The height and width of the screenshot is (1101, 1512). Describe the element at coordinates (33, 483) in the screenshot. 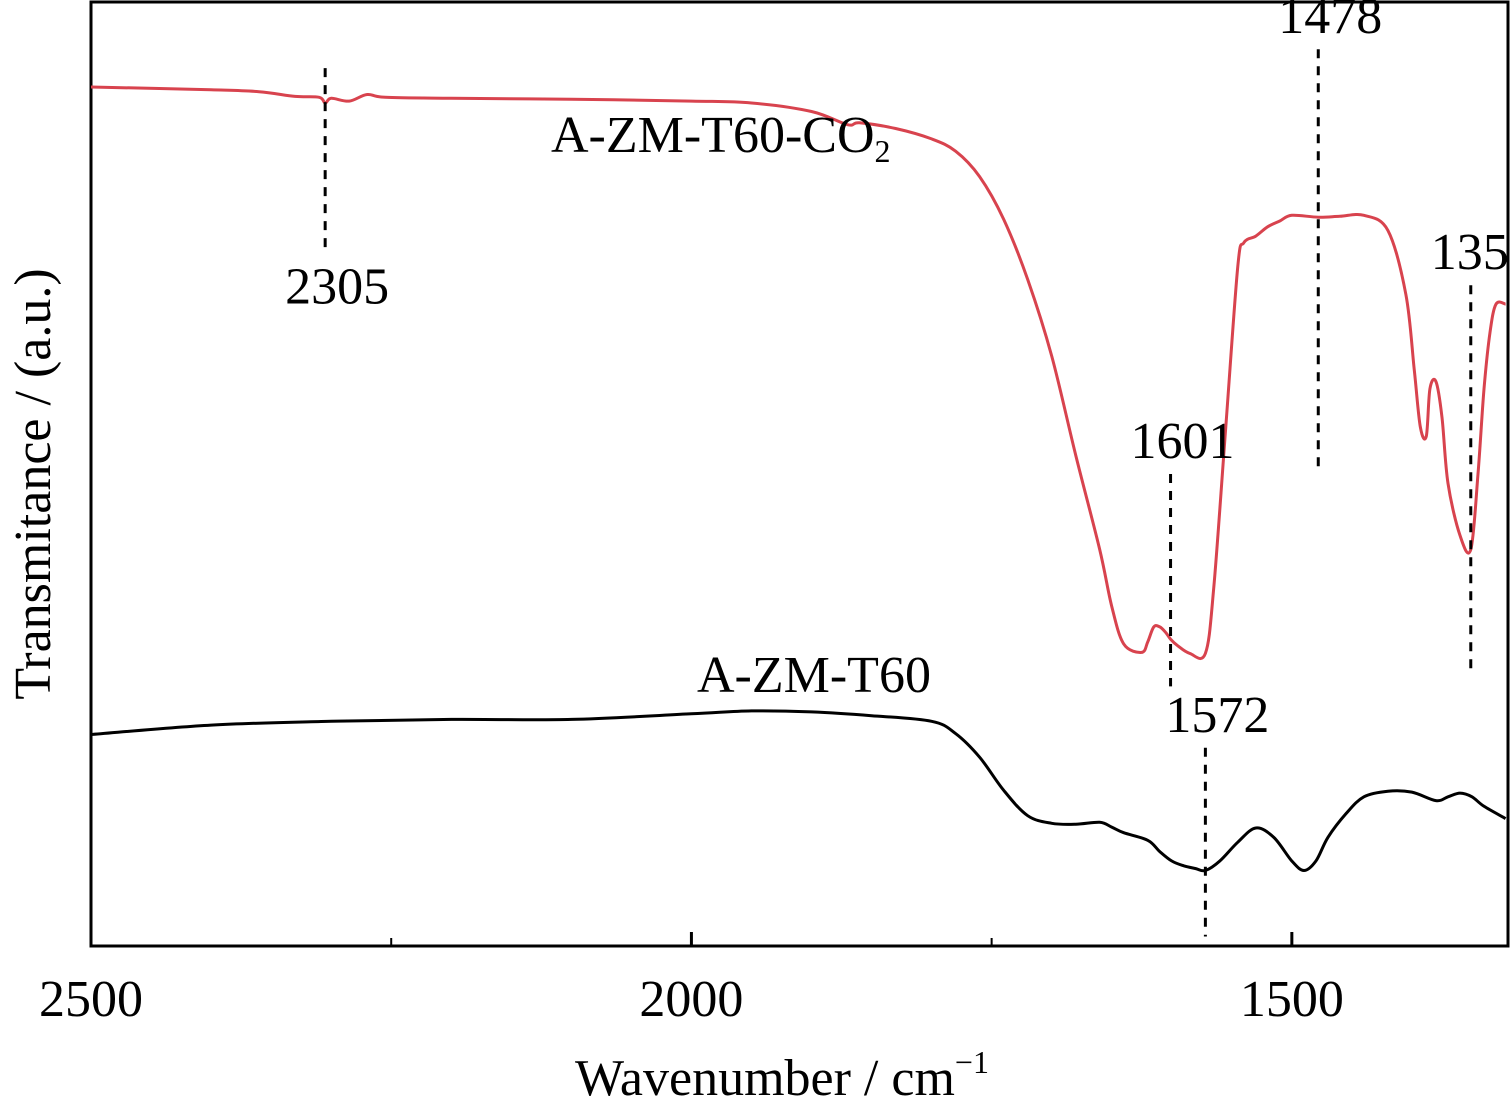

I see `y-axis-label: Transmitance / (a.u.)` at that location.